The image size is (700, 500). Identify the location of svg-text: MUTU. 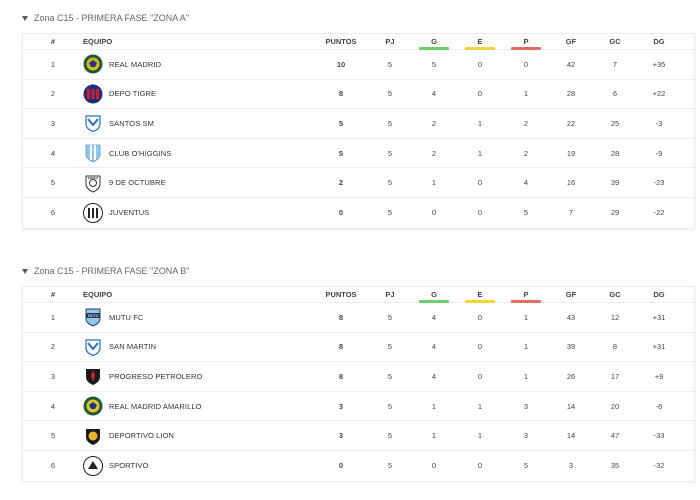
(93, 316).